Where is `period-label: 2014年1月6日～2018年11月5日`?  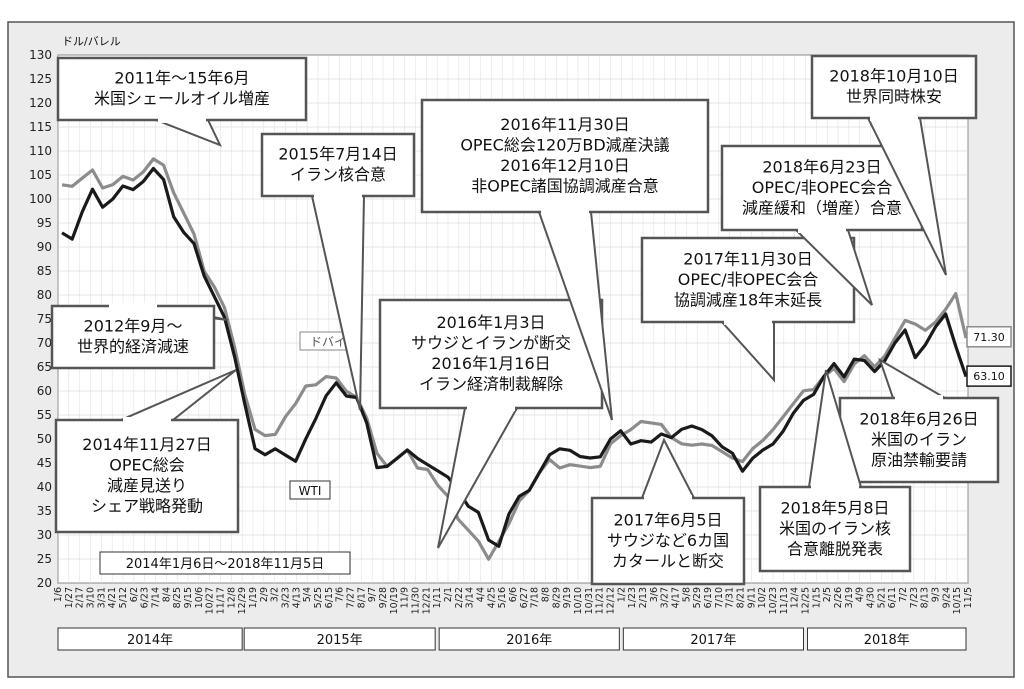 period-label: 2014年1月6日～2018年11月5日 is located at coordinates (225, 564).